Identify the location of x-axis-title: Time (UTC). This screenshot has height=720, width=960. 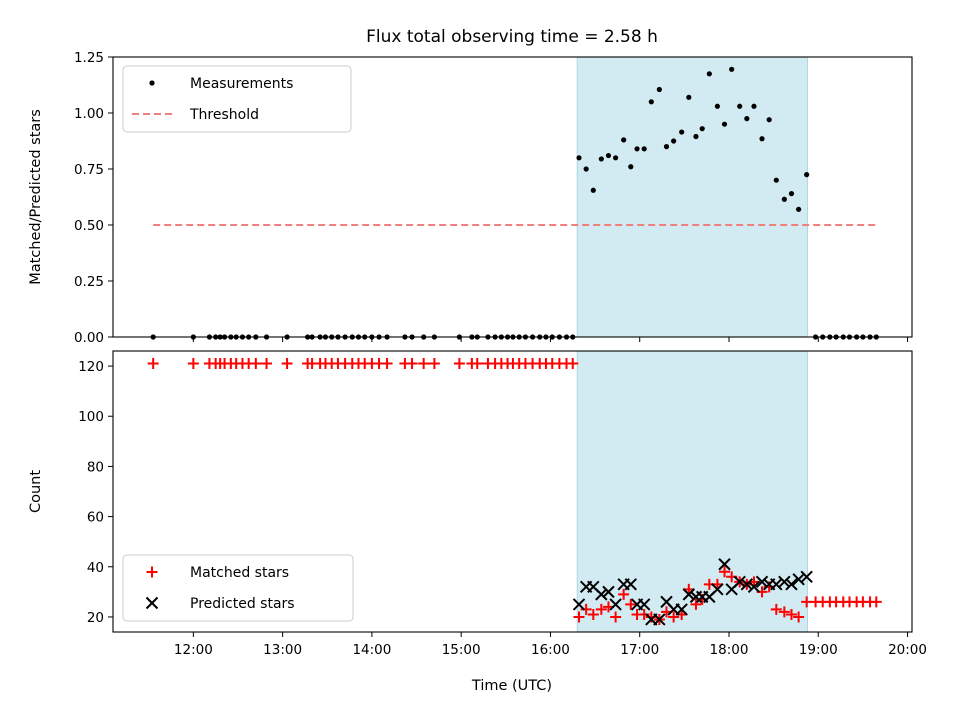
(511, 686).